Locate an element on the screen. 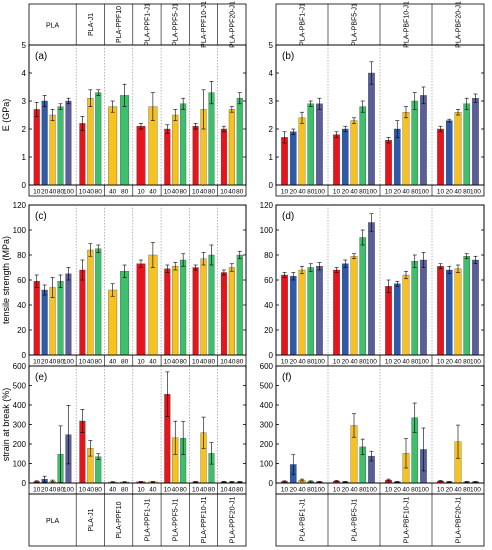  group-label: PLA-PPF5-J1 is located at coordinates (176, 24).